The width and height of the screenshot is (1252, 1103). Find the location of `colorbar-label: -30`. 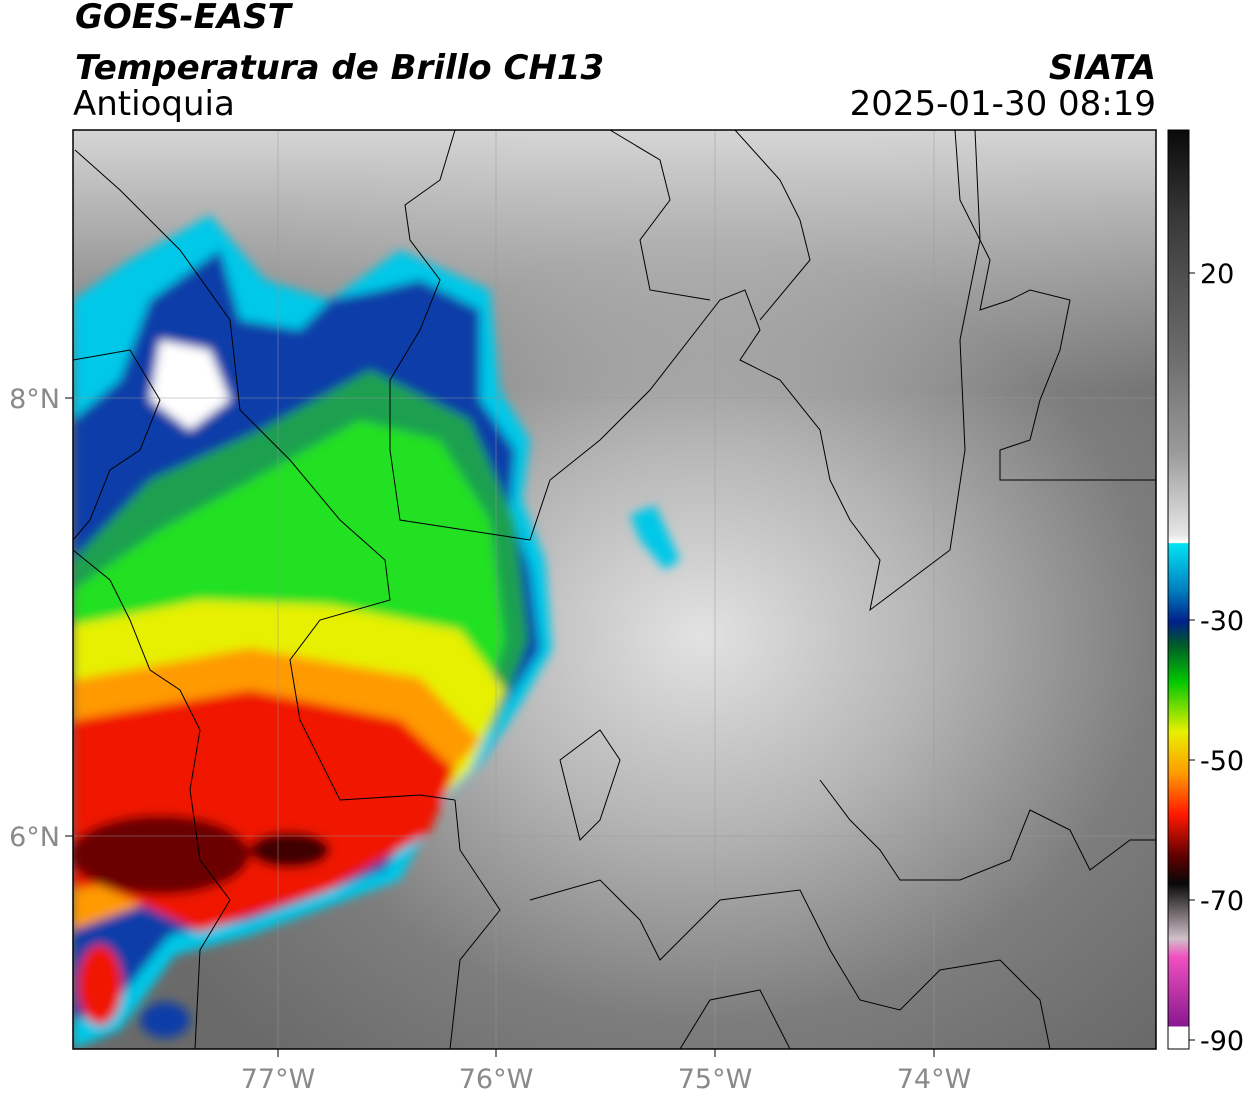

colorbar-label: -30 is located at coordinates (1222, 621).